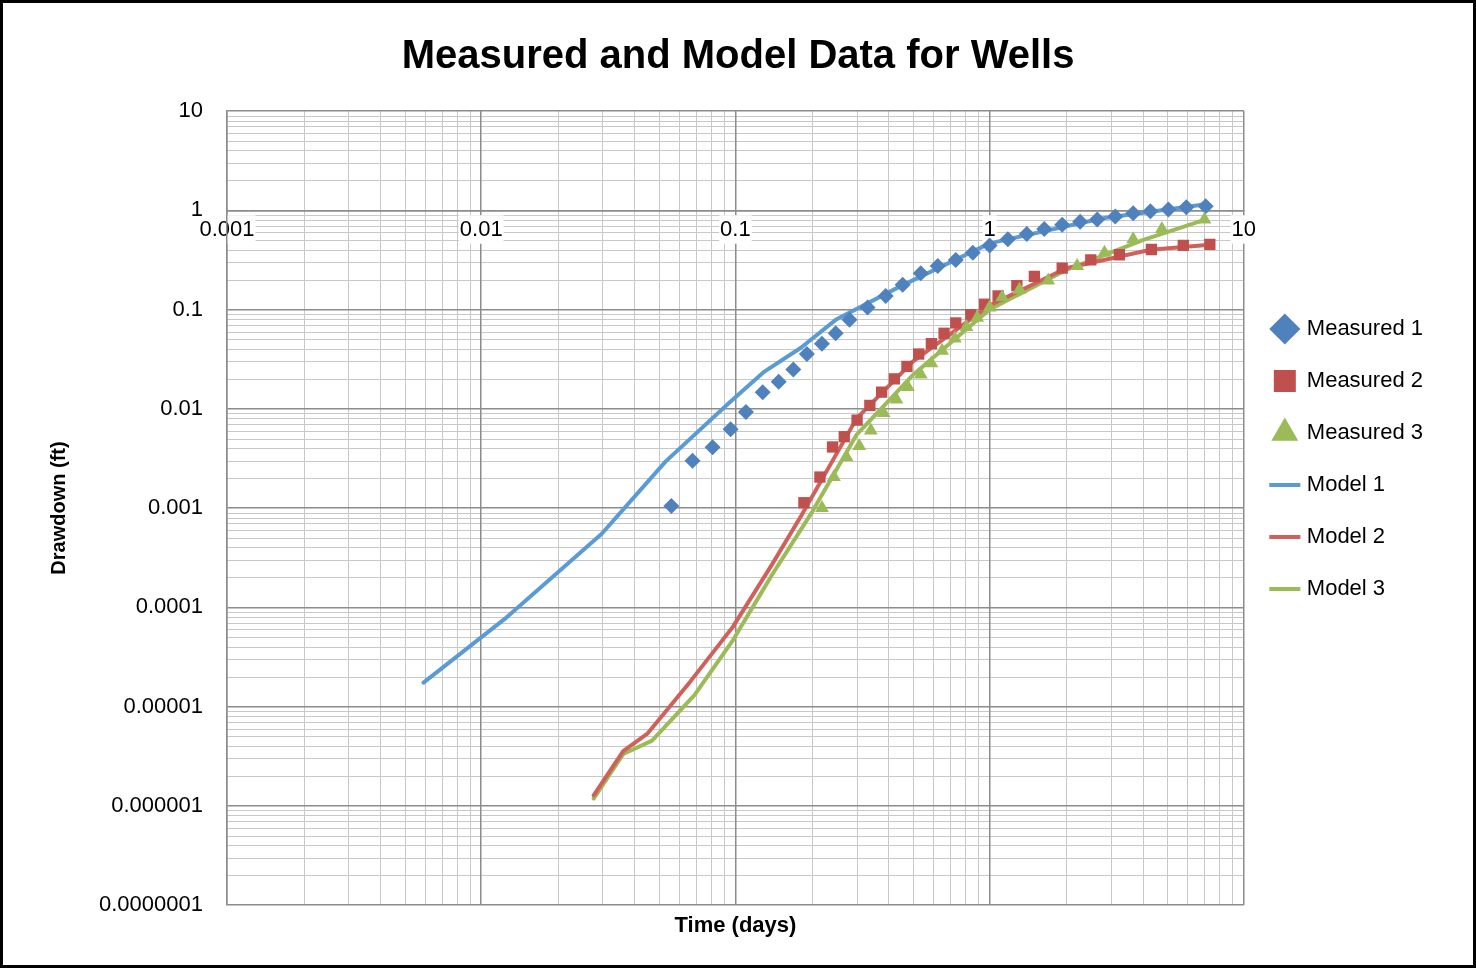  Describe the element at coordinates (738, 54) in the screenshot. I see `chart-title: Measured and Model Data for Wells` at that location.